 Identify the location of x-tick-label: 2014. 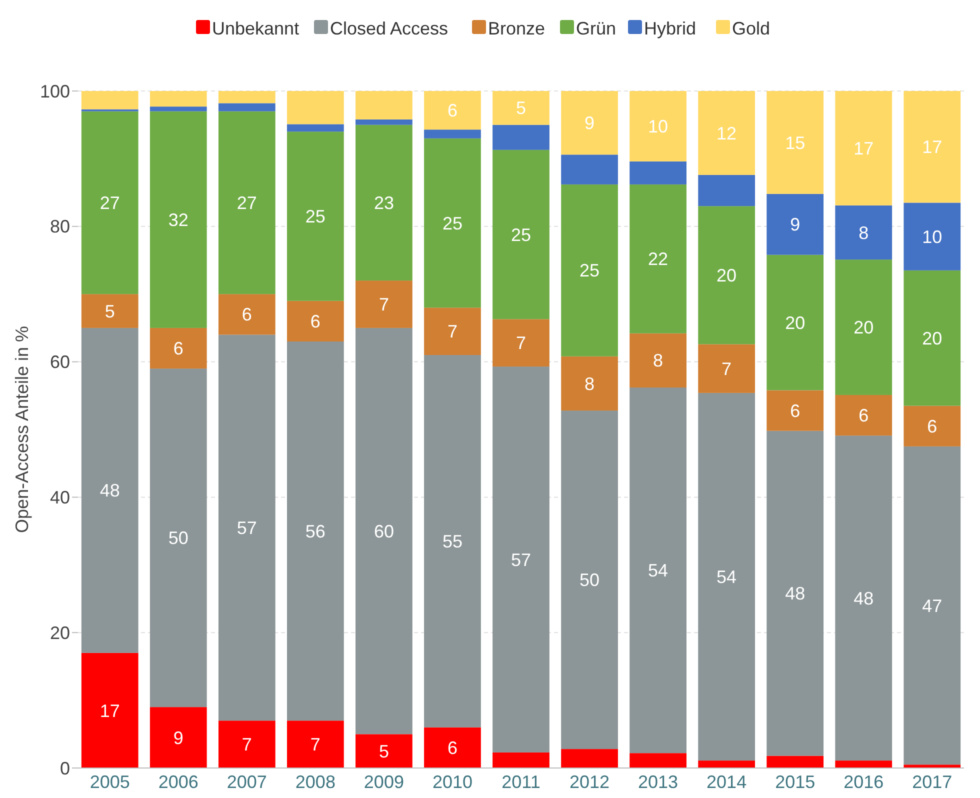
(726, 782).